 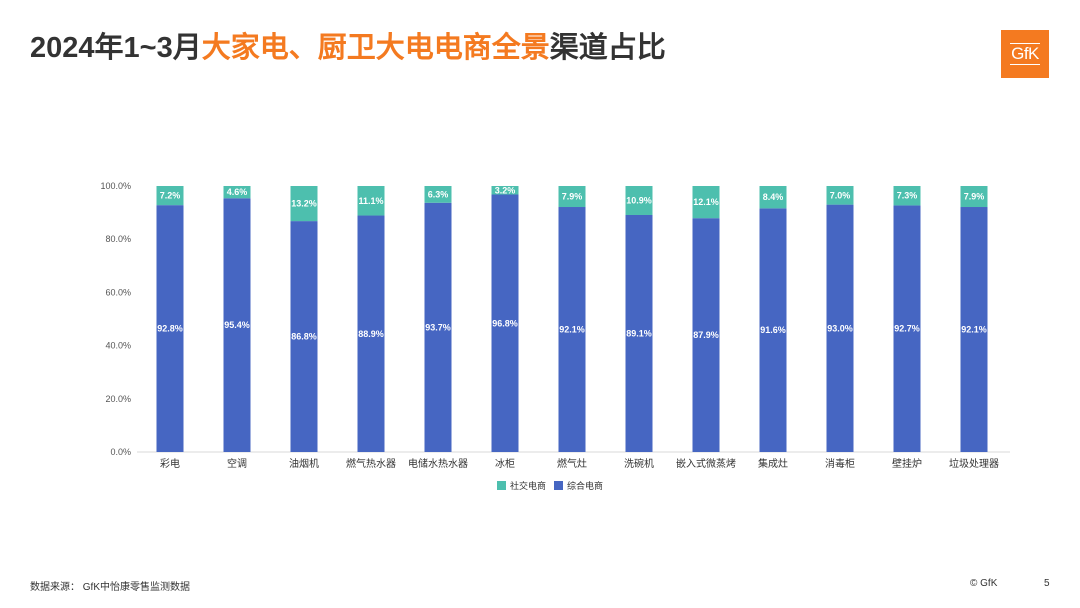 I want to click on data-label-social: 4.6%, so click(x=237, y=192).